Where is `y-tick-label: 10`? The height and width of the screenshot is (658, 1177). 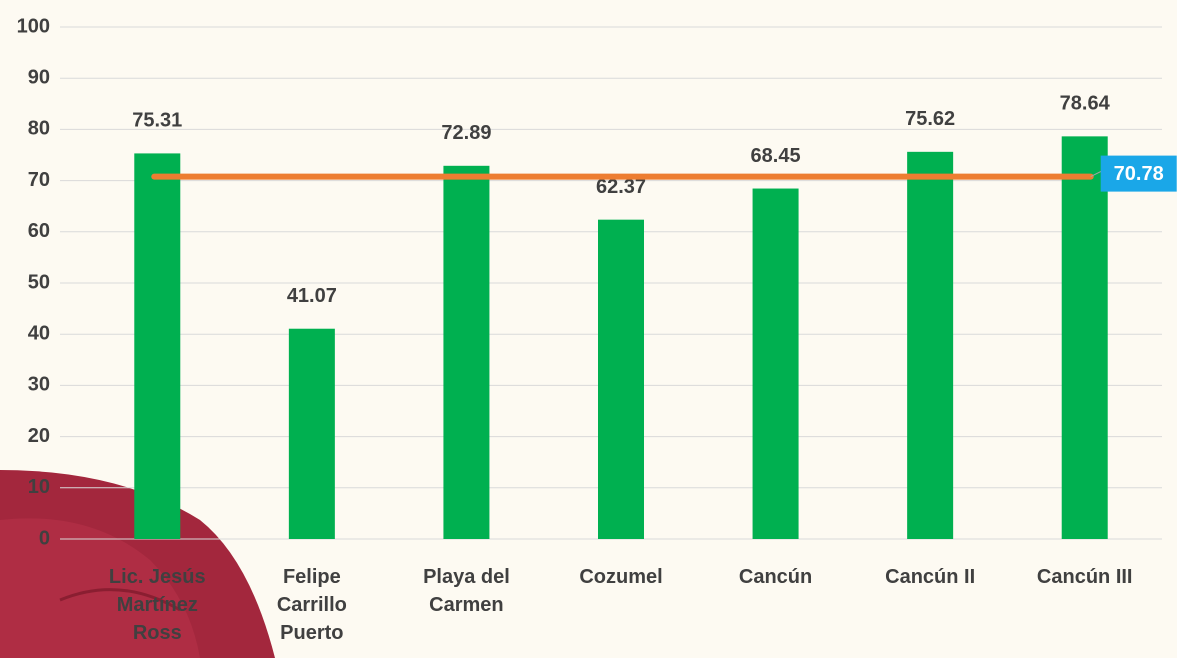
y-tick-label: 10 is located at coordinates (39, 487).